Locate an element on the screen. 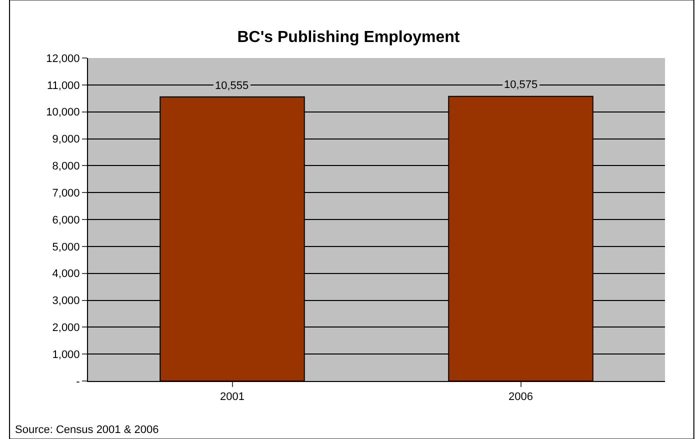 The width and height of the screenshot is (697, 439). y-tick-label: 9,000 is located at coordinates (66, 140).